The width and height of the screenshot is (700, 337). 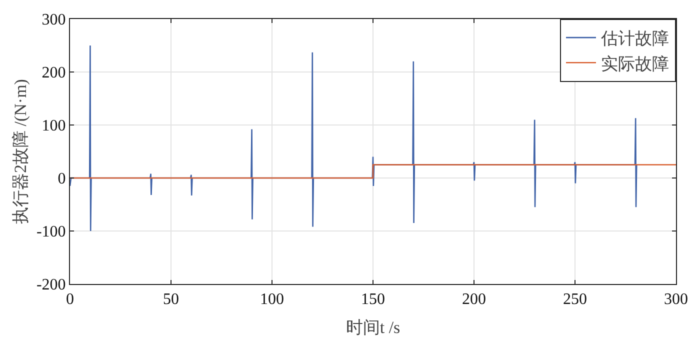 I want to click on y-tick-label: 100, so click(x=54, y=126).